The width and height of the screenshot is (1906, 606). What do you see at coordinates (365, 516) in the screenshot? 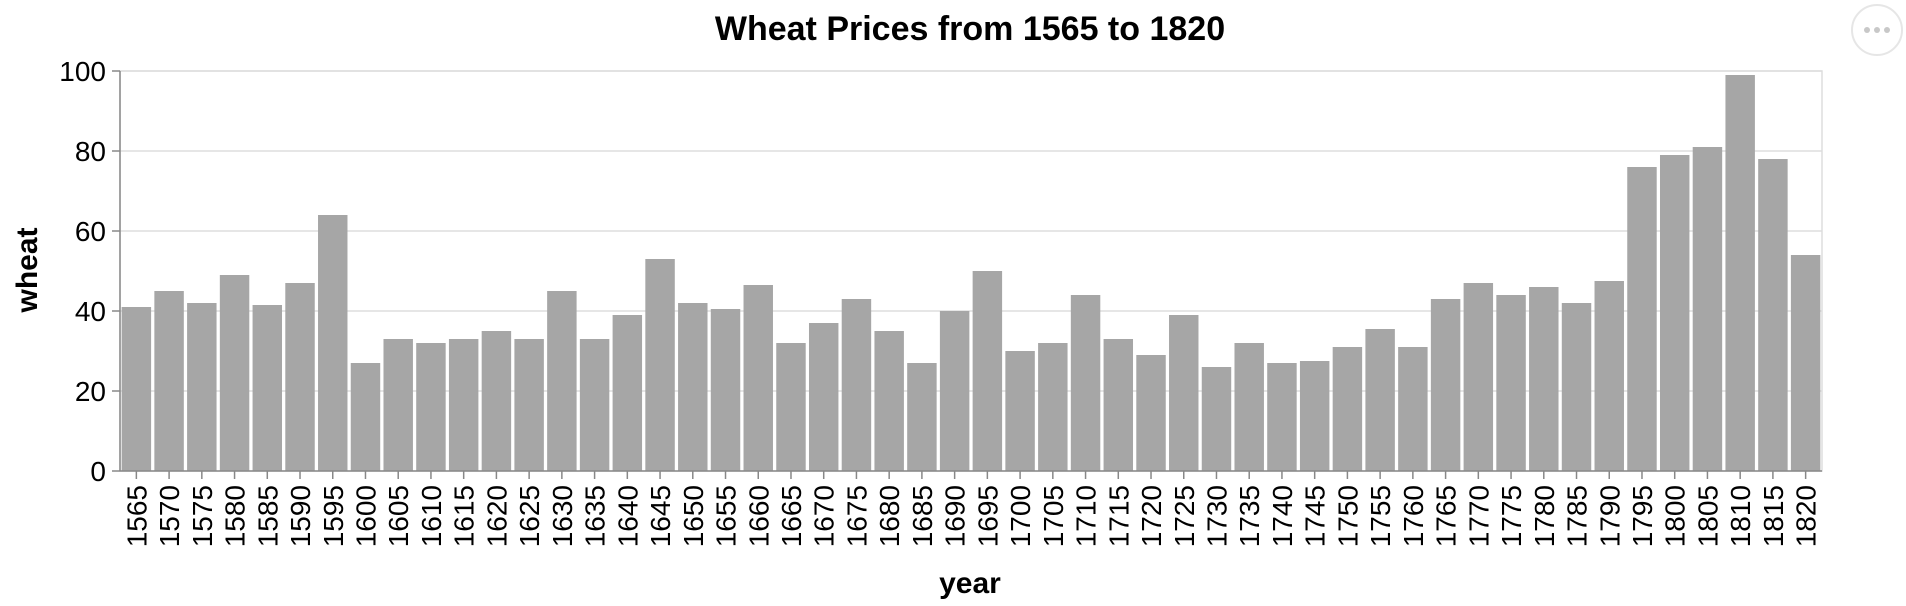
I see `x-tick-label: 1600` at bounding box center [365, 516].